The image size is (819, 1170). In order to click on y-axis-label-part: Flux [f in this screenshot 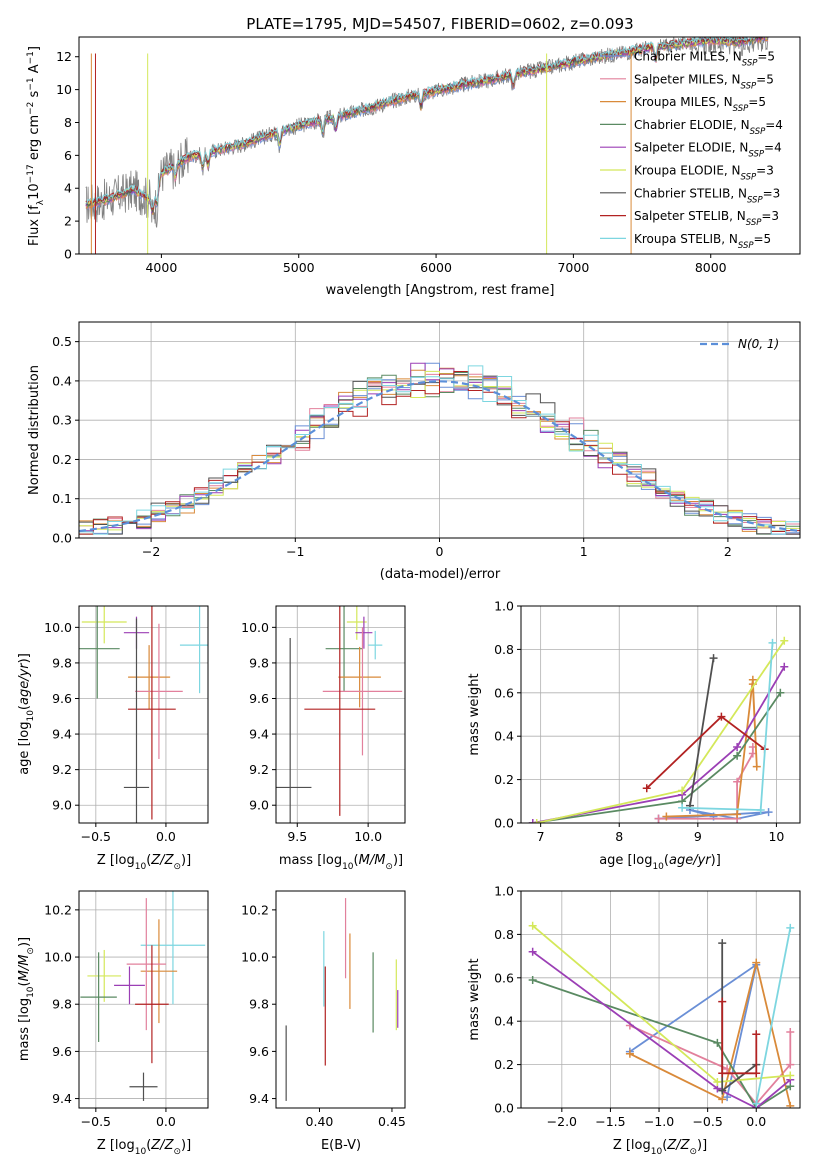, I will do `click(34, 225)`.